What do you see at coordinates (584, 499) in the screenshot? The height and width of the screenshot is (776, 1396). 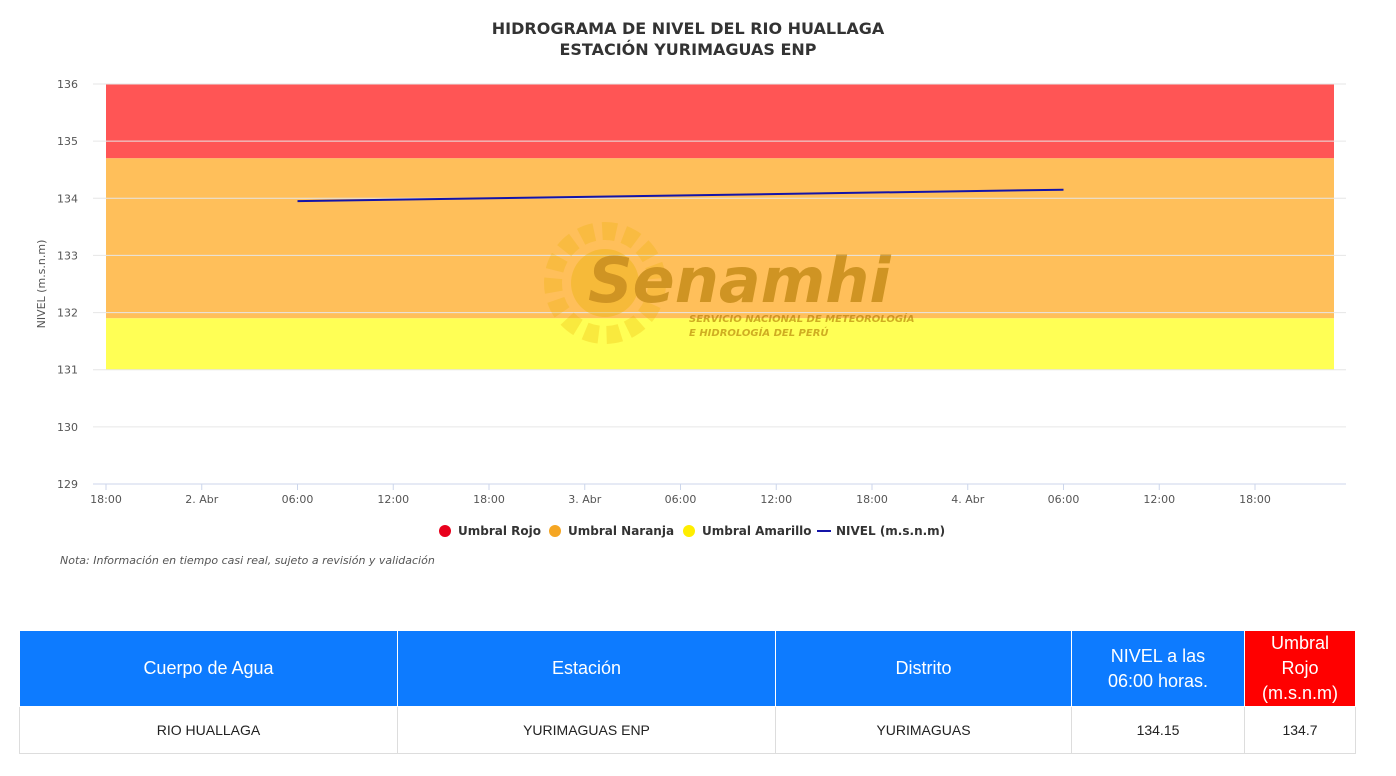 I see `x-tick-label: 3. Abr` at bounding box center [584, 499].